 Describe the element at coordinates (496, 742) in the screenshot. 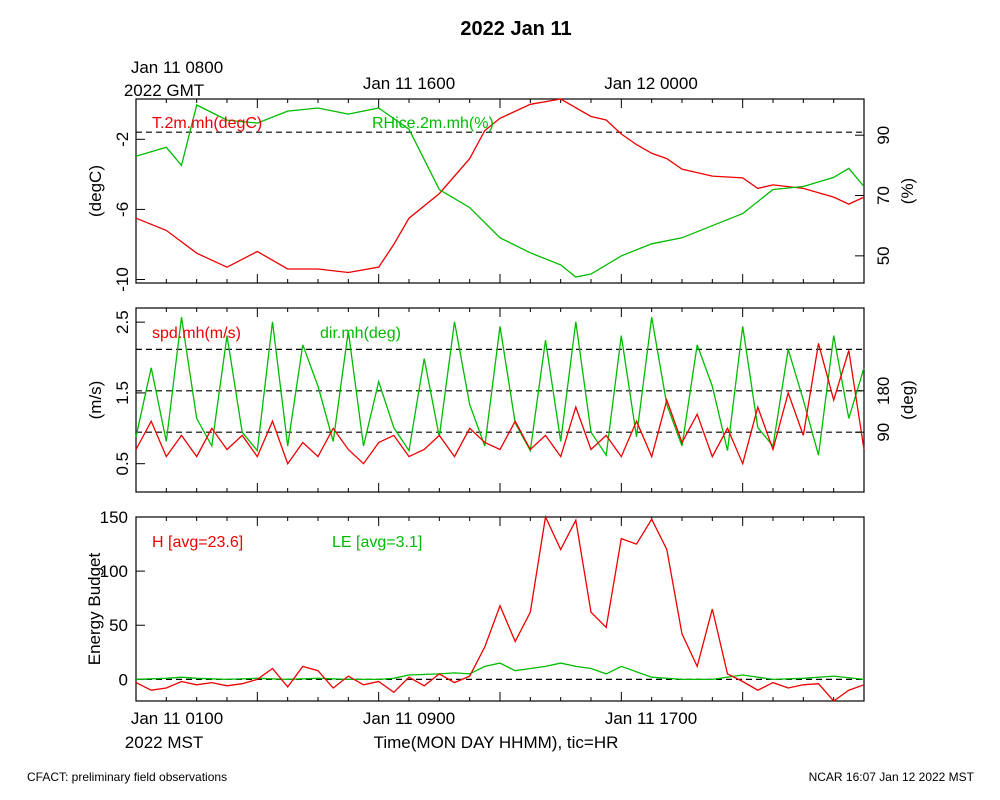

I see `x-axis-title: Time(MON DAY HHMM), tic=HR` at that location.